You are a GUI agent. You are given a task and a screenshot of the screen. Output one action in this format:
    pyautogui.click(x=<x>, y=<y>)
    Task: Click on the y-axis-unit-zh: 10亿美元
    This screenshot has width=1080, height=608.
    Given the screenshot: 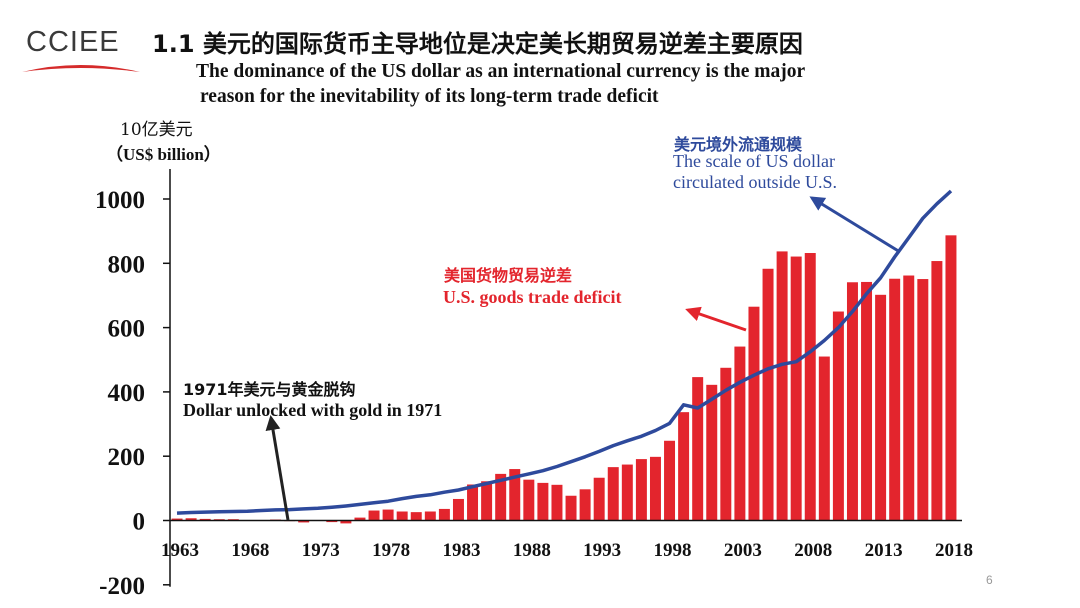 What is the action you would take?
    pyautogui.click(x=156, y=130)
    